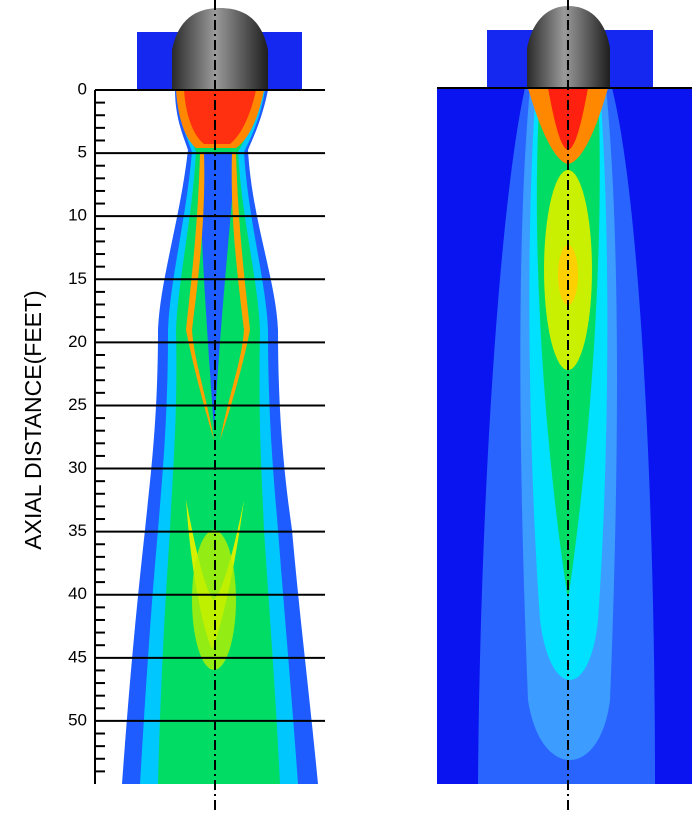 The width and height of the screenshot is (692, 814). I want to click on y-tick-label: 45, so click(77, 656).